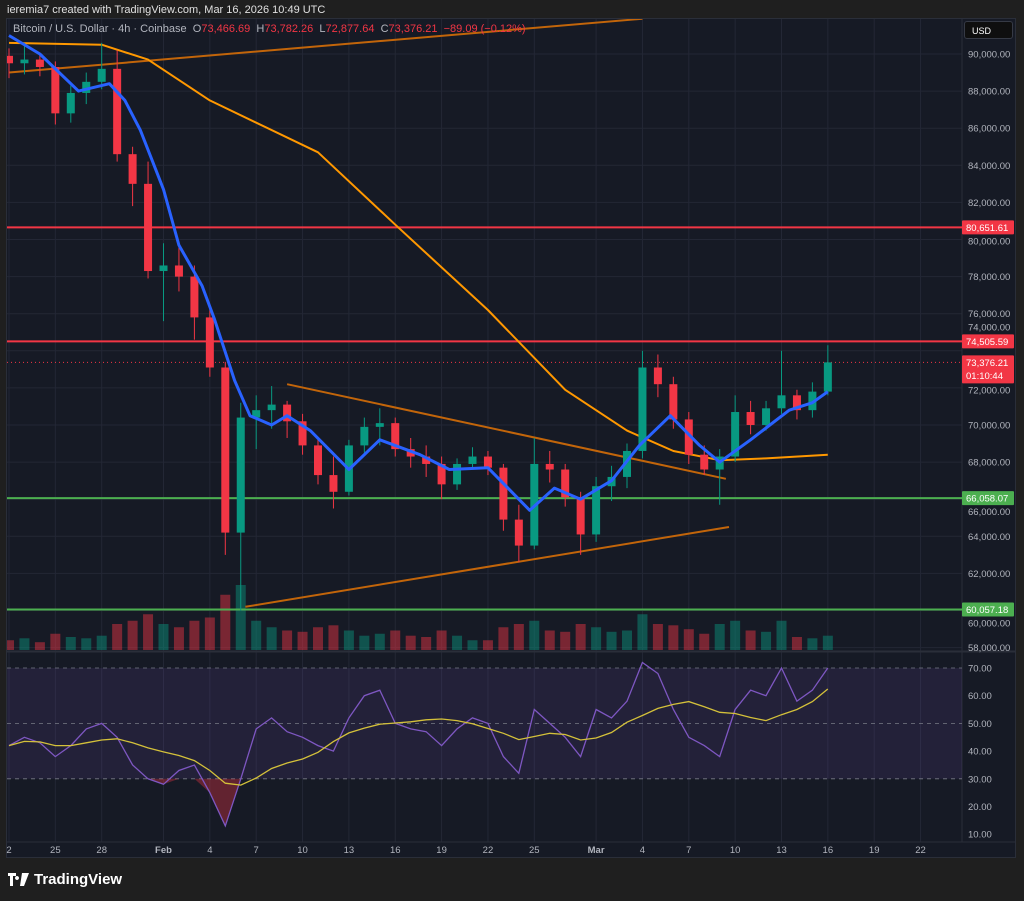 The image size is (1024, 901). Describe the element at coordinates (980, 752) in the screenshot. I see `rsi-axis-label: 40.00` at that location.